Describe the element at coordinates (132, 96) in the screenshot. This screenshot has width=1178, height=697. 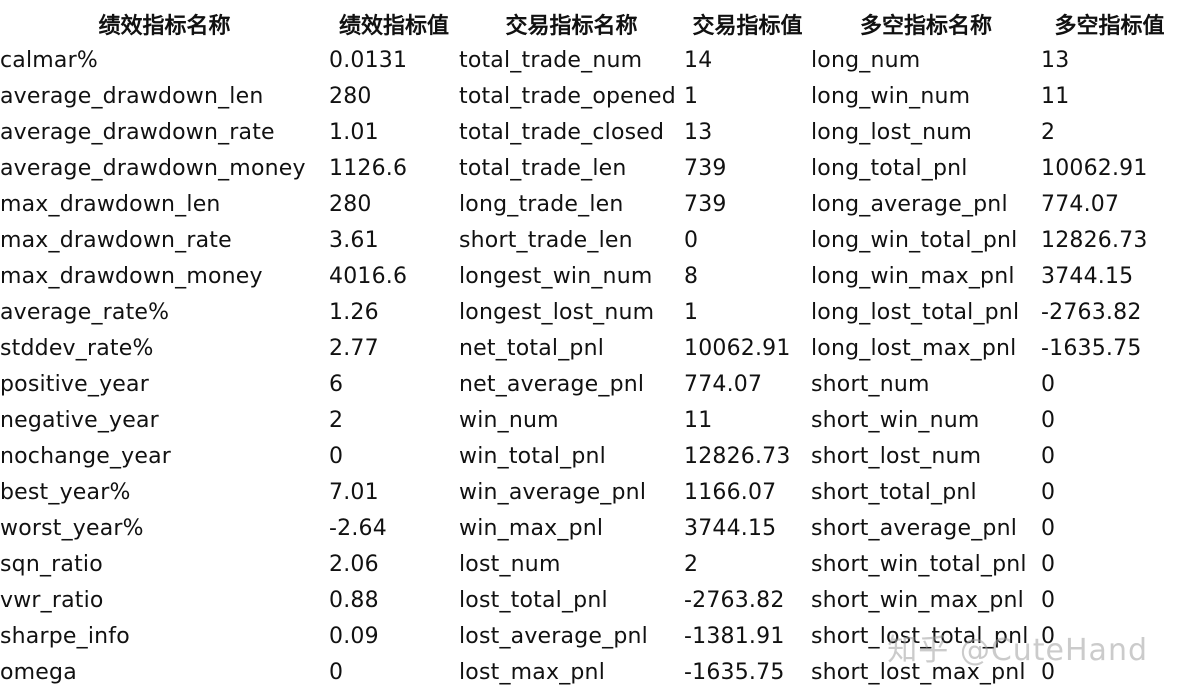
I see `cell-performance-name: average_drawdown_len` at that location.